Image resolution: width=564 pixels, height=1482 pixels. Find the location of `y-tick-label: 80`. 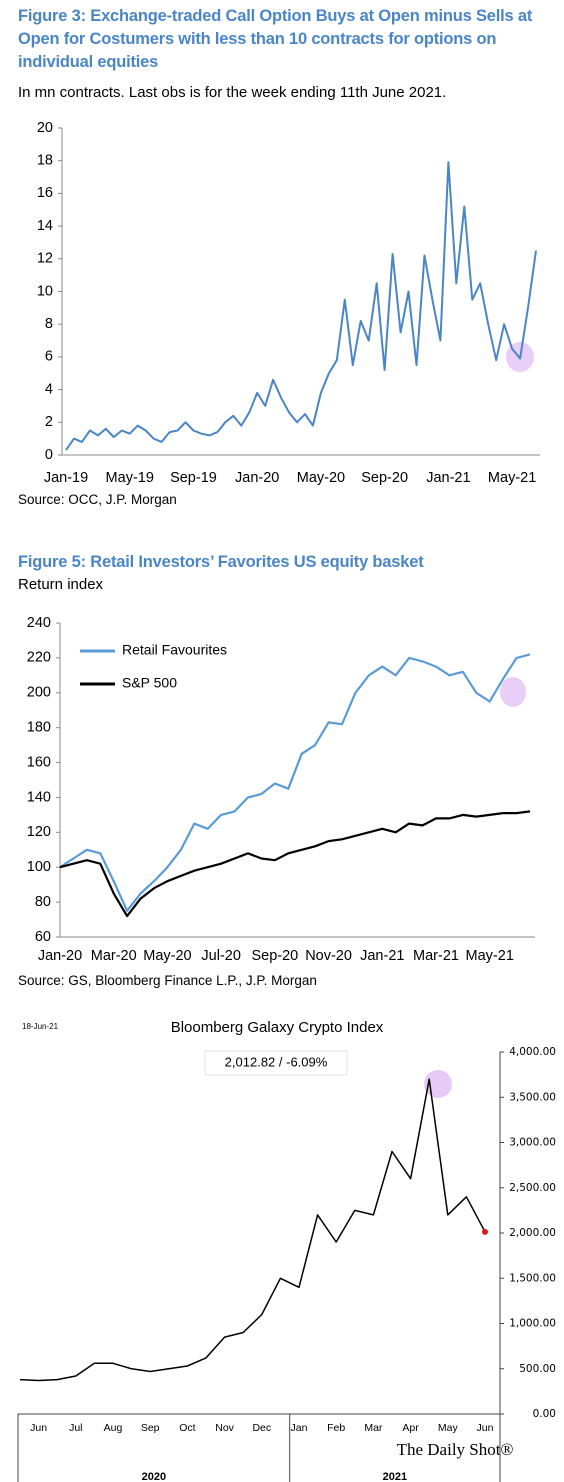

y-tick-label: 80 is located at coordinates (43, 902).